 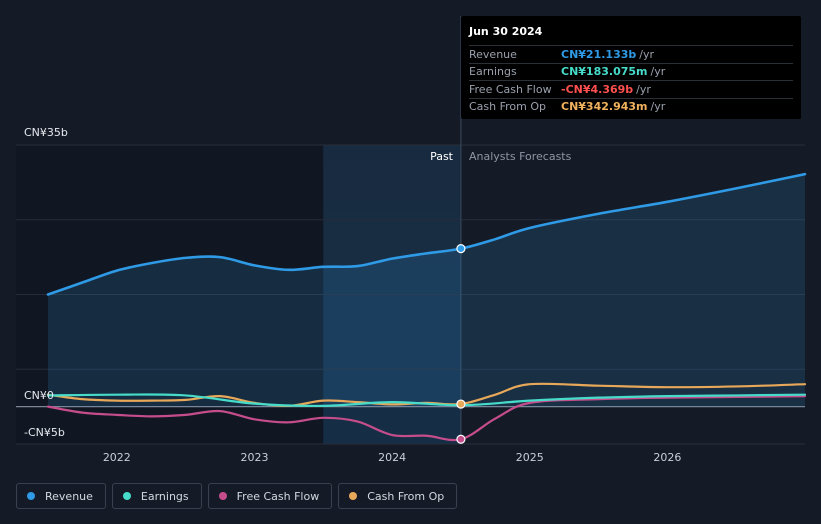 What do you see at coordinates (604, 107) in the screenshot?
I see `tooltip-row-value: CN¥342.943m` at bounding box center [604, 107].